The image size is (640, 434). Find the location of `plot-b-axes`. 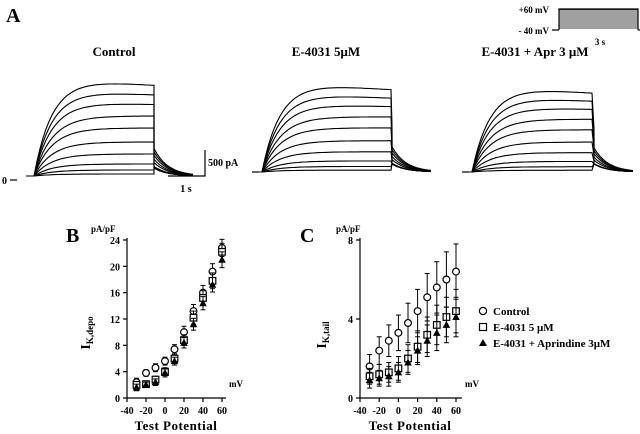

plot-b-axes is located at coordinates (176, 318).